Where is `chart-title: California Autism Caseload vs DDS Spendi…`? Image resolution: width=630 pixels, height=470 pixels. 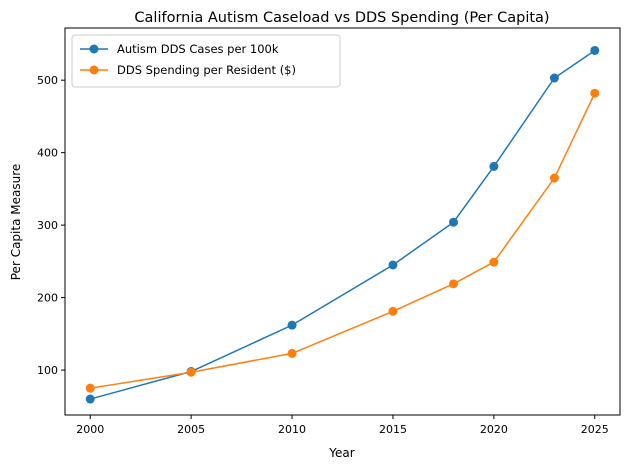 chart-title: California Autism Caseload vs DDS Spendi… is located at coordinates (341, 18).